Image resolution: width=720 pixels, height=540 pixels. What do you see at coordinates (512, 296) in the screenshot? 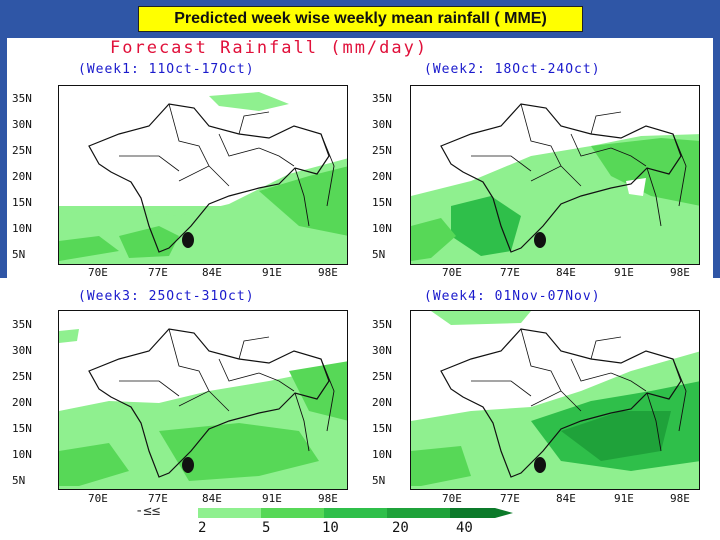
I see `week4-label: (Week4: 01Nov-07Nov)` at bounding box center [512, 296].